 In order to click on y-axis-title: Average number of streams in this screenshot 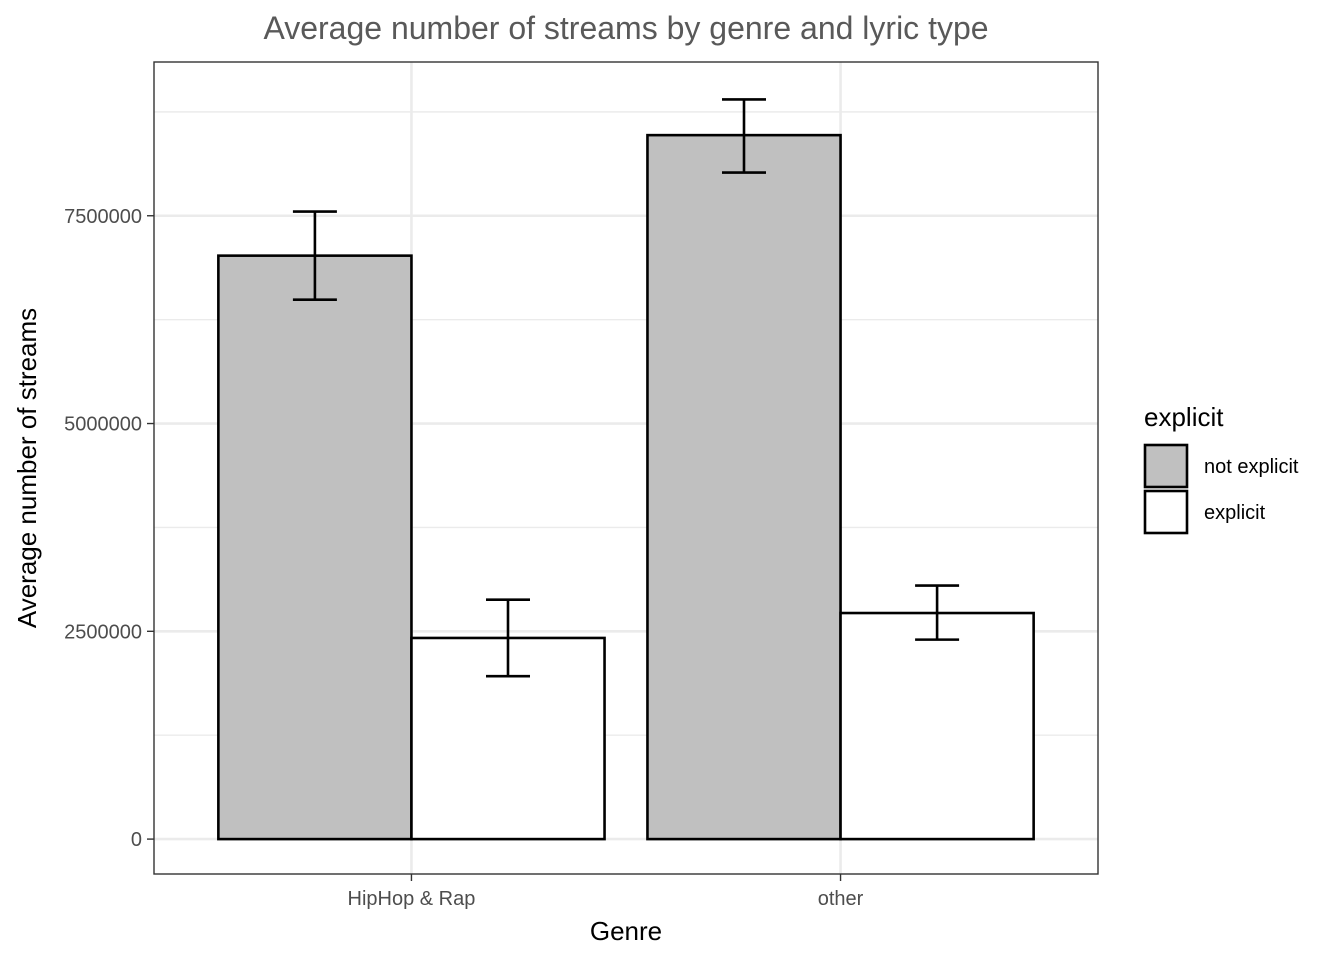, I will do `click(27, 468)`.